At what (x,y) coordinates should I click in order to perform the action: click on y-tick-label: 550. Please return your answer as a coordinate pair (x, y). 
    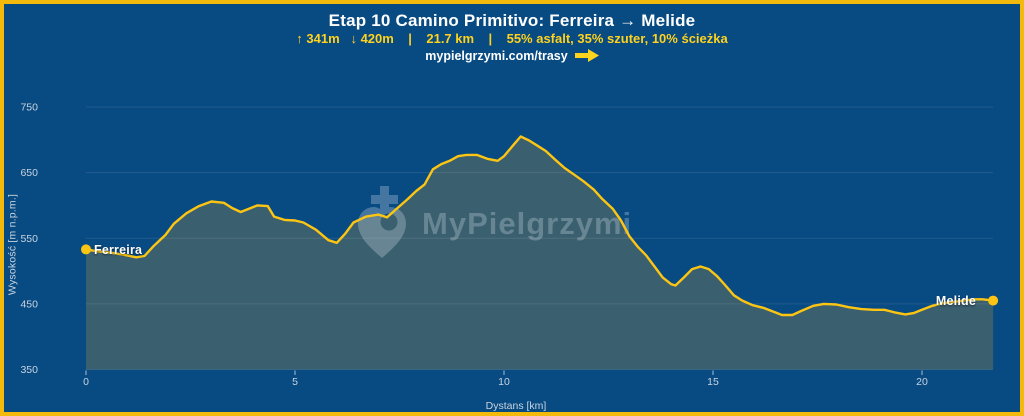
    Looking at the image, I should click on (29, 239).